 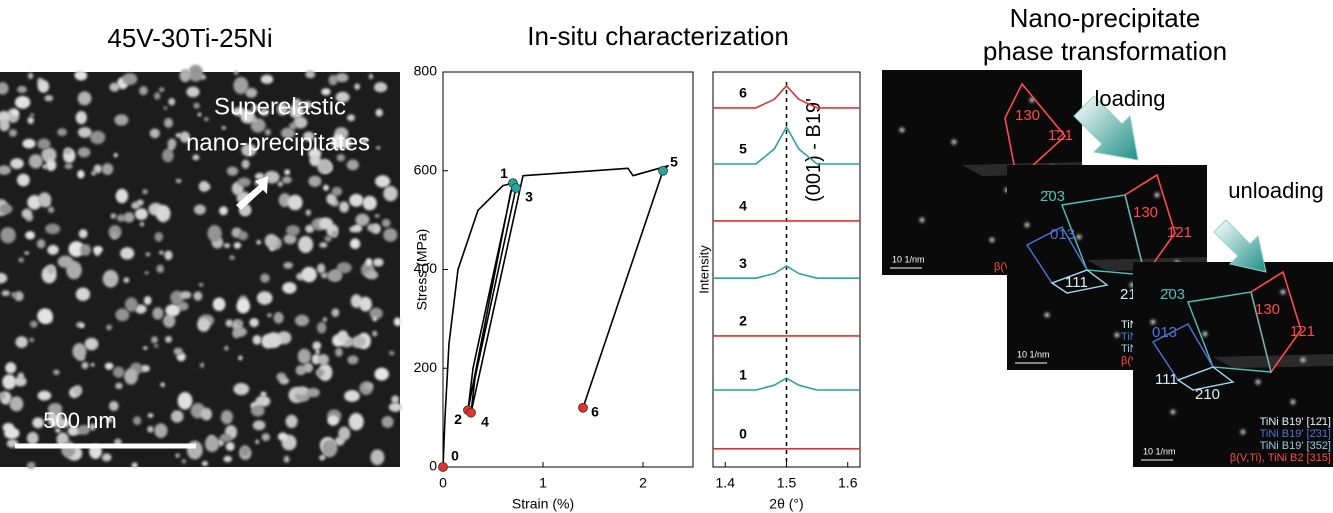 I want to click on trace-label: 3, so click(x=743, y=263).